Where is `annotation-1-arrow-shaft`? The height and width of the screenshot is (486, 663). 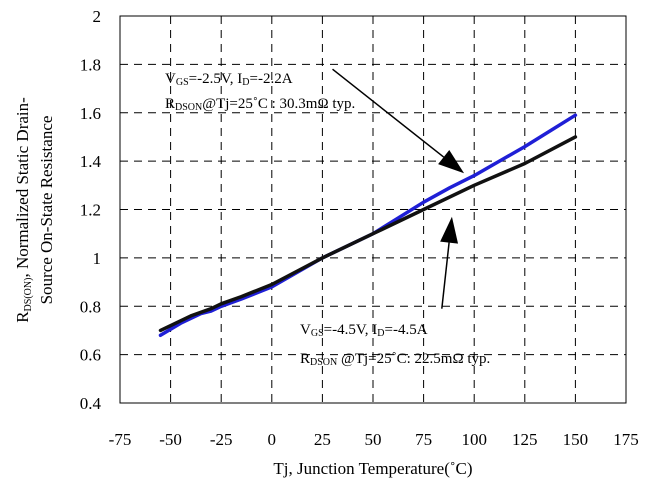 annotation-1-arrow-shaft is located at coordinates (388, 113).